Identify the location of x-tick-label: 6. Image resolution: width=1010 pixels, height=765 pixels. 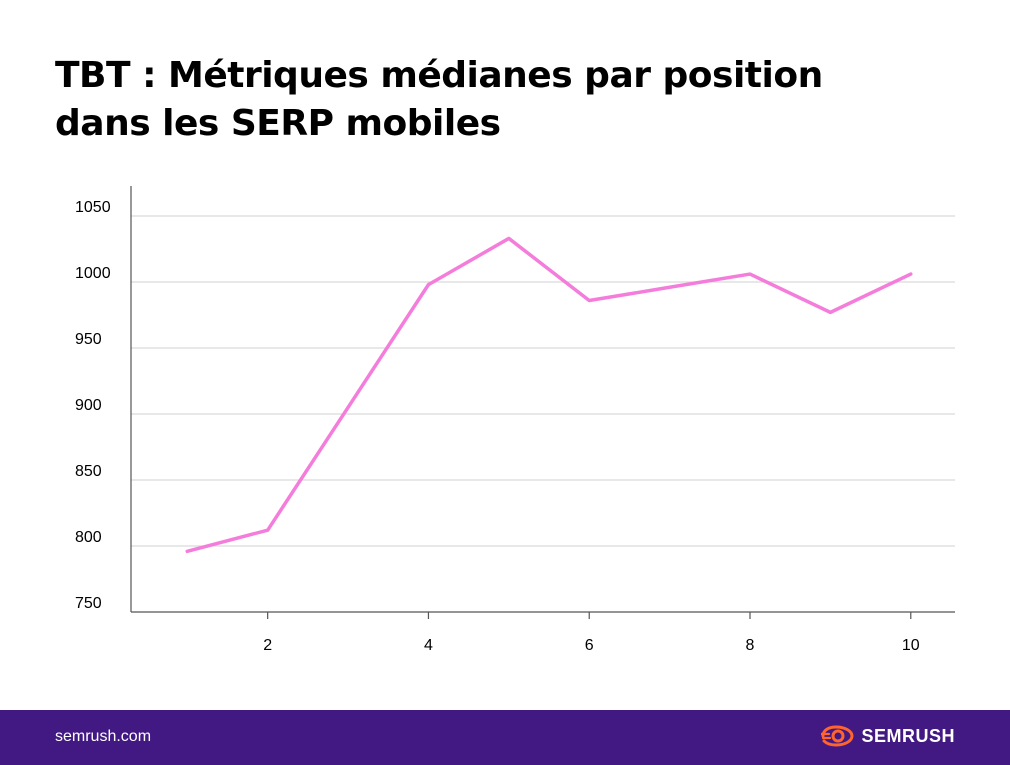
(589, 645).